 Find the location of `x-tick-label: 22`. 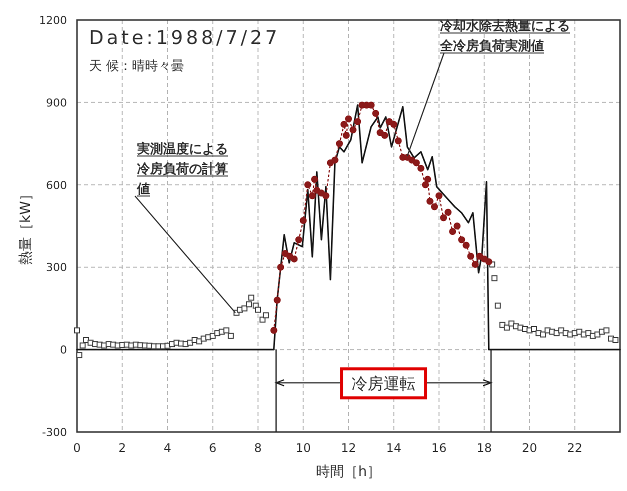

x-tick-label: 22 is located at coordinates (574, 448).